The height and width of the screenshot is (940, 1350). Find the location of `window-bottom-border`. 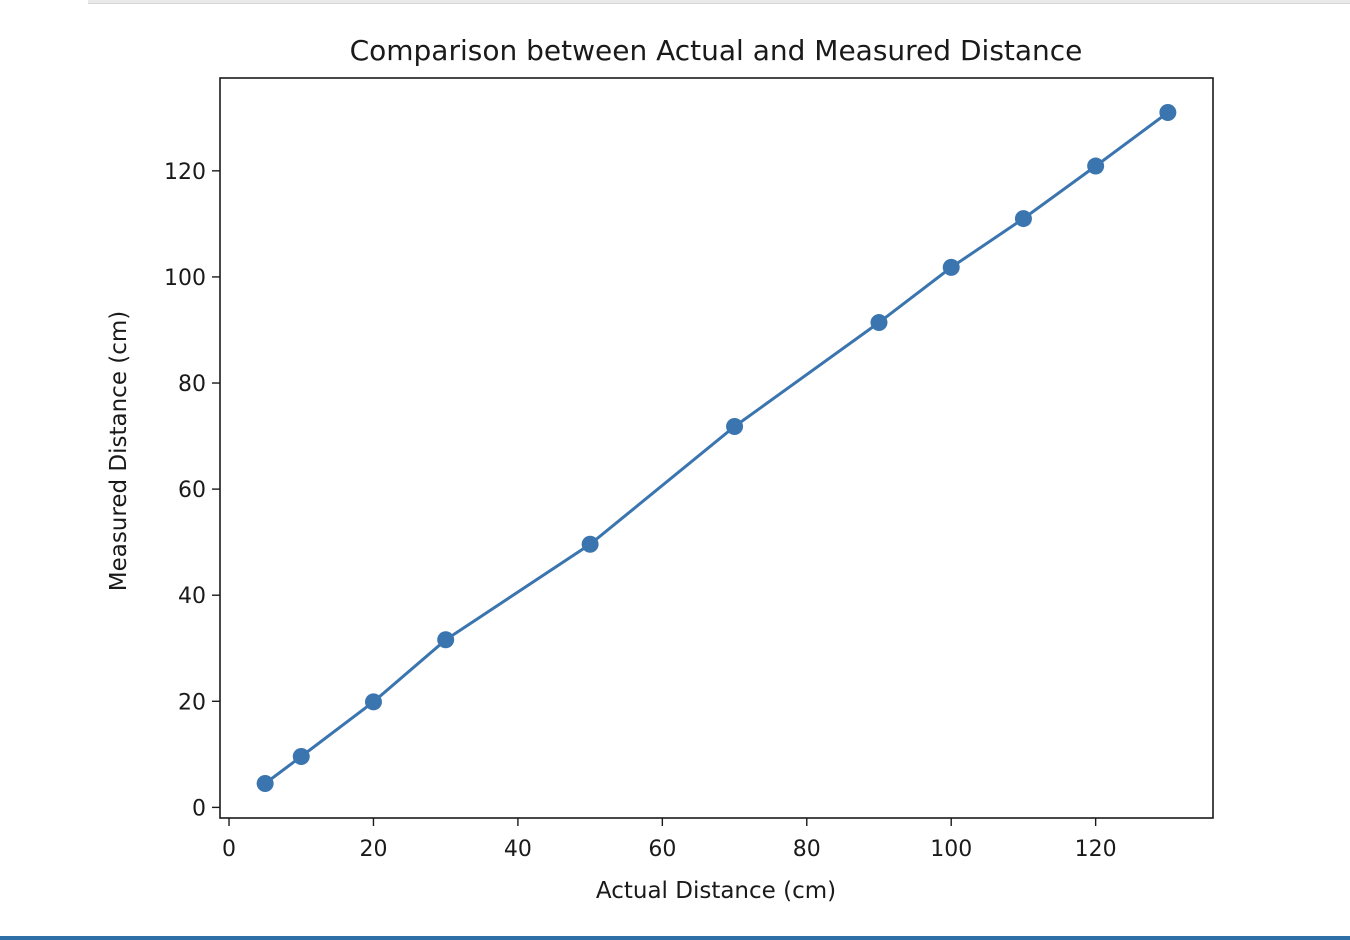

window-bottom-border is located at coordinates (675, 938).